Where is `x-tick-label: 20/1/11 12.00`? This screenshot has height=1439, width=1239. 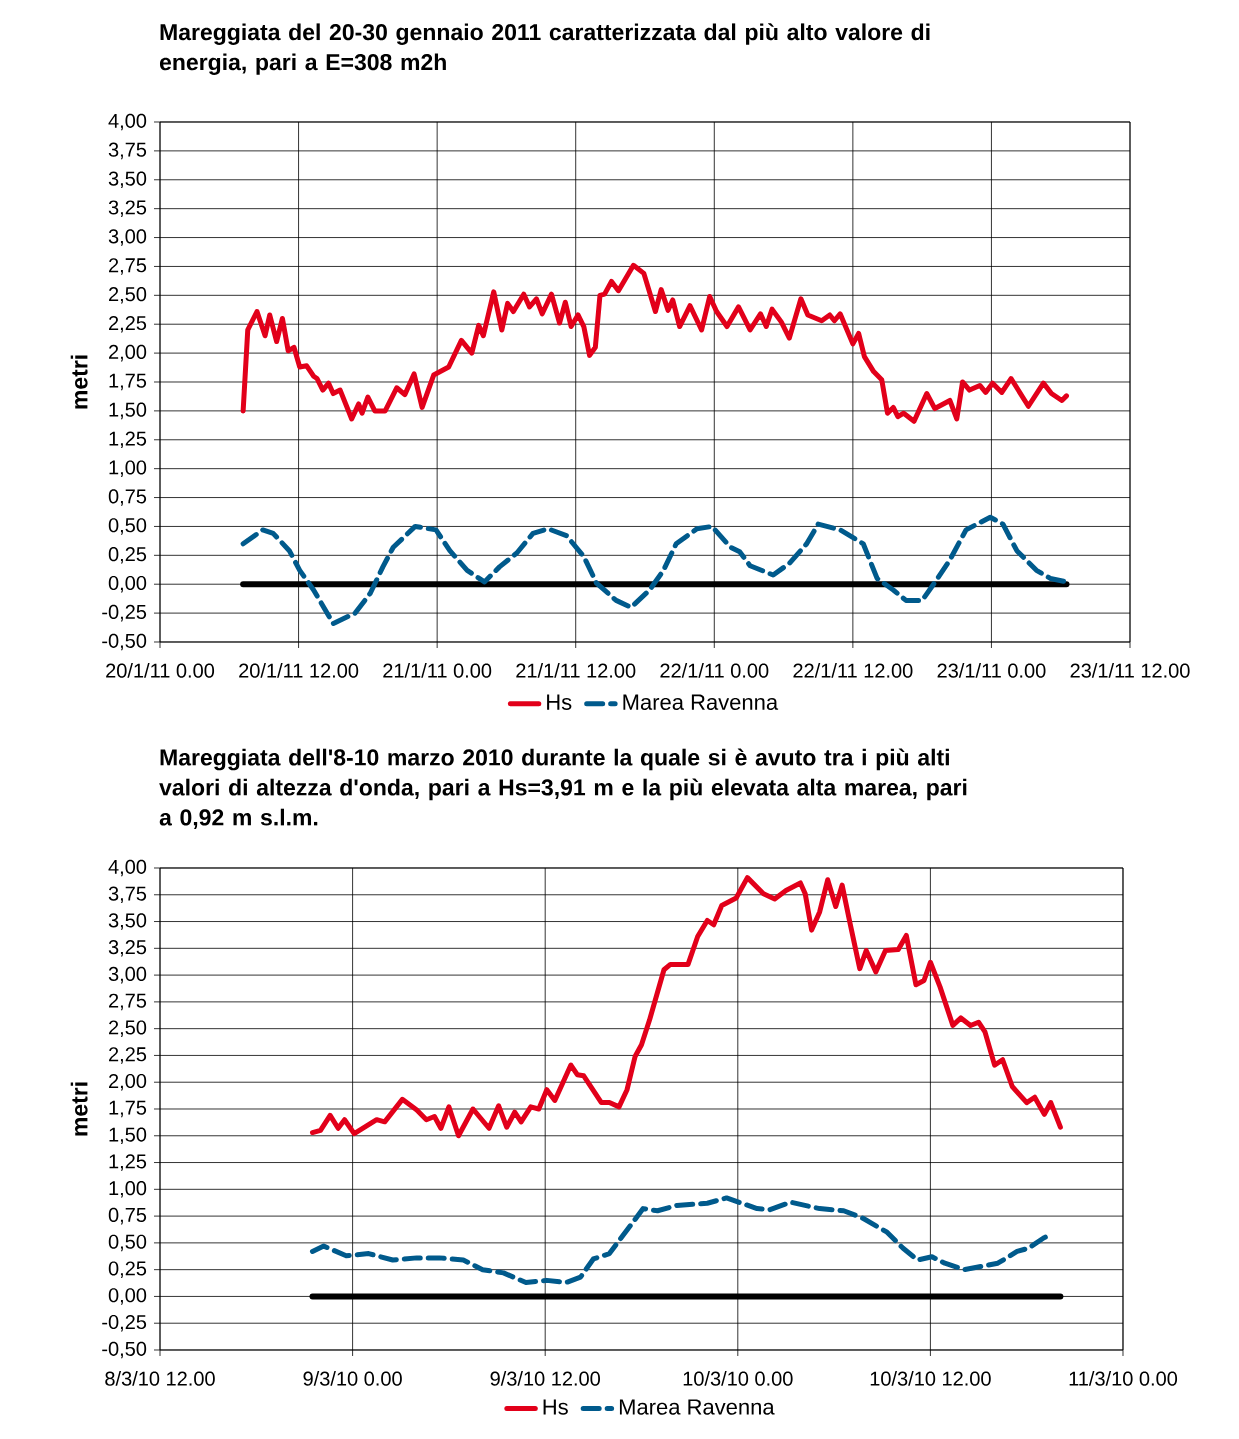
x-tick-label: 20/1/11 12.00 is located at coordinates (299, 670).